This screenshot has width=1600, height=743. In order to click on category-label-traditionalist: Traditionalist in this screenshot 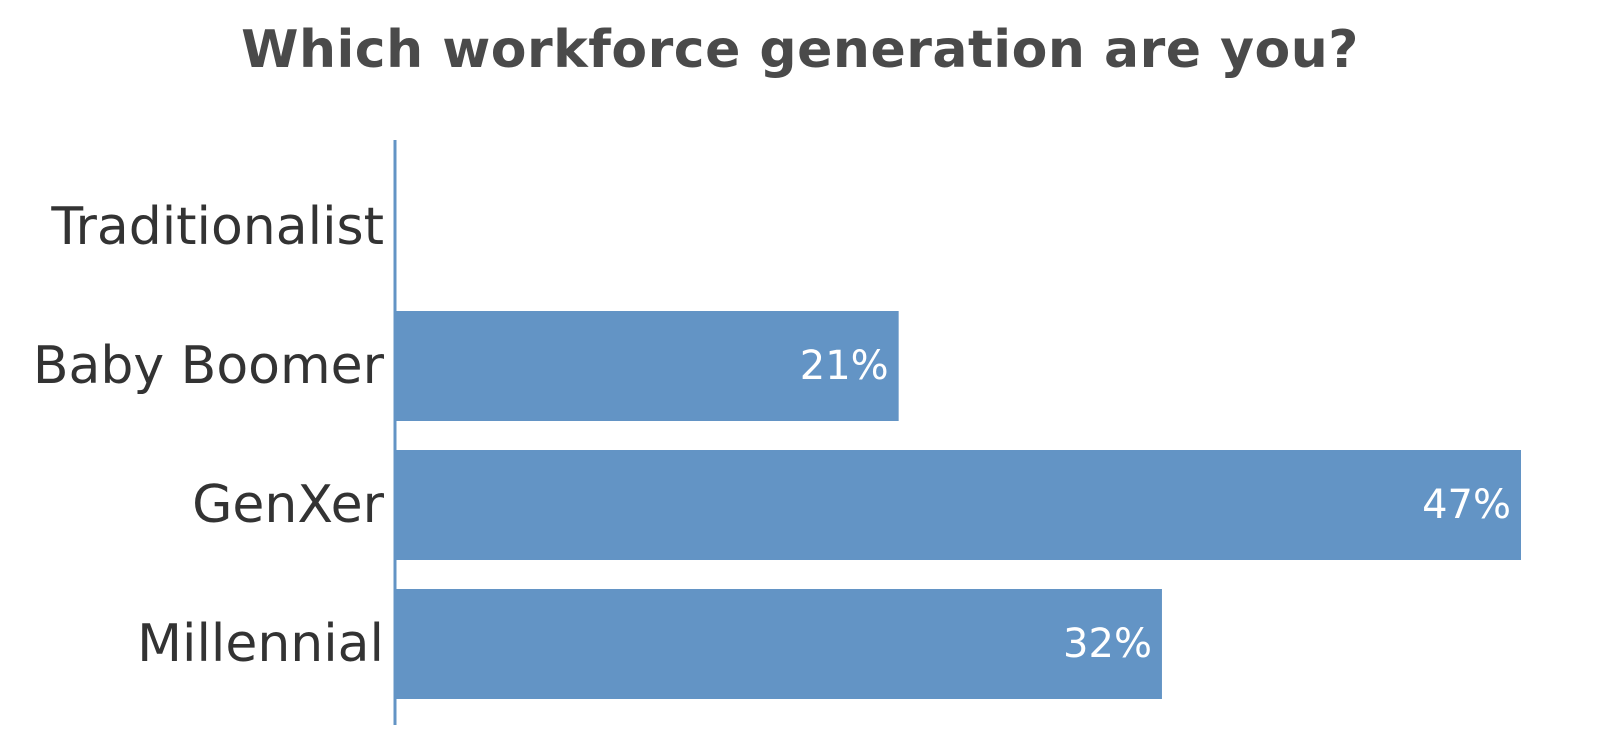, I will do `click(217, 227)`.